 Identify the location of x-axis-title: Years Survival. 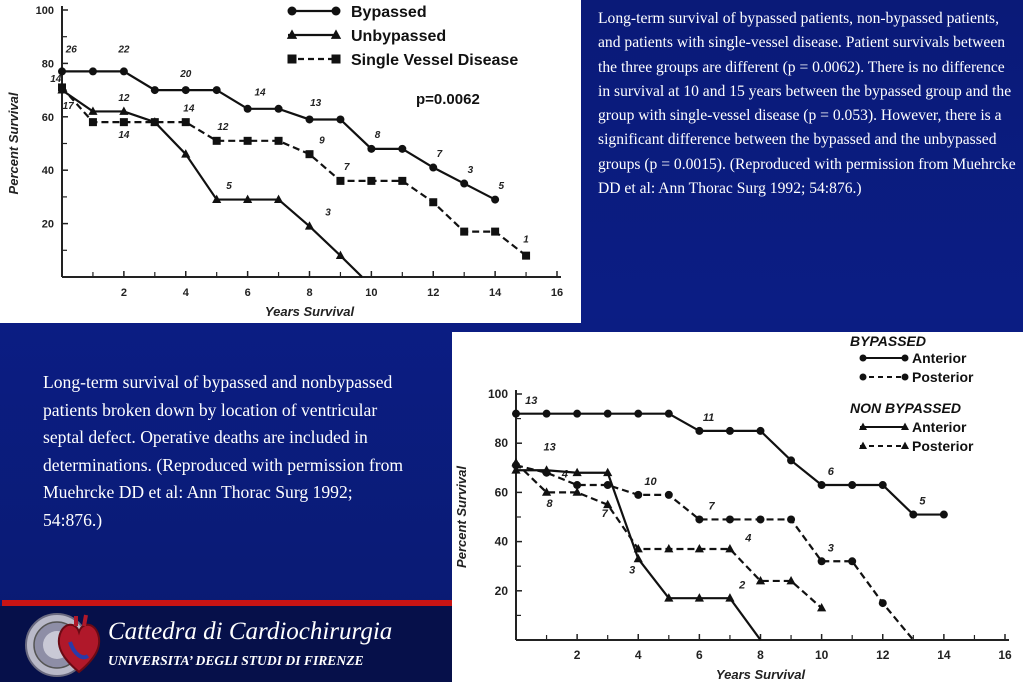
(310, 311).